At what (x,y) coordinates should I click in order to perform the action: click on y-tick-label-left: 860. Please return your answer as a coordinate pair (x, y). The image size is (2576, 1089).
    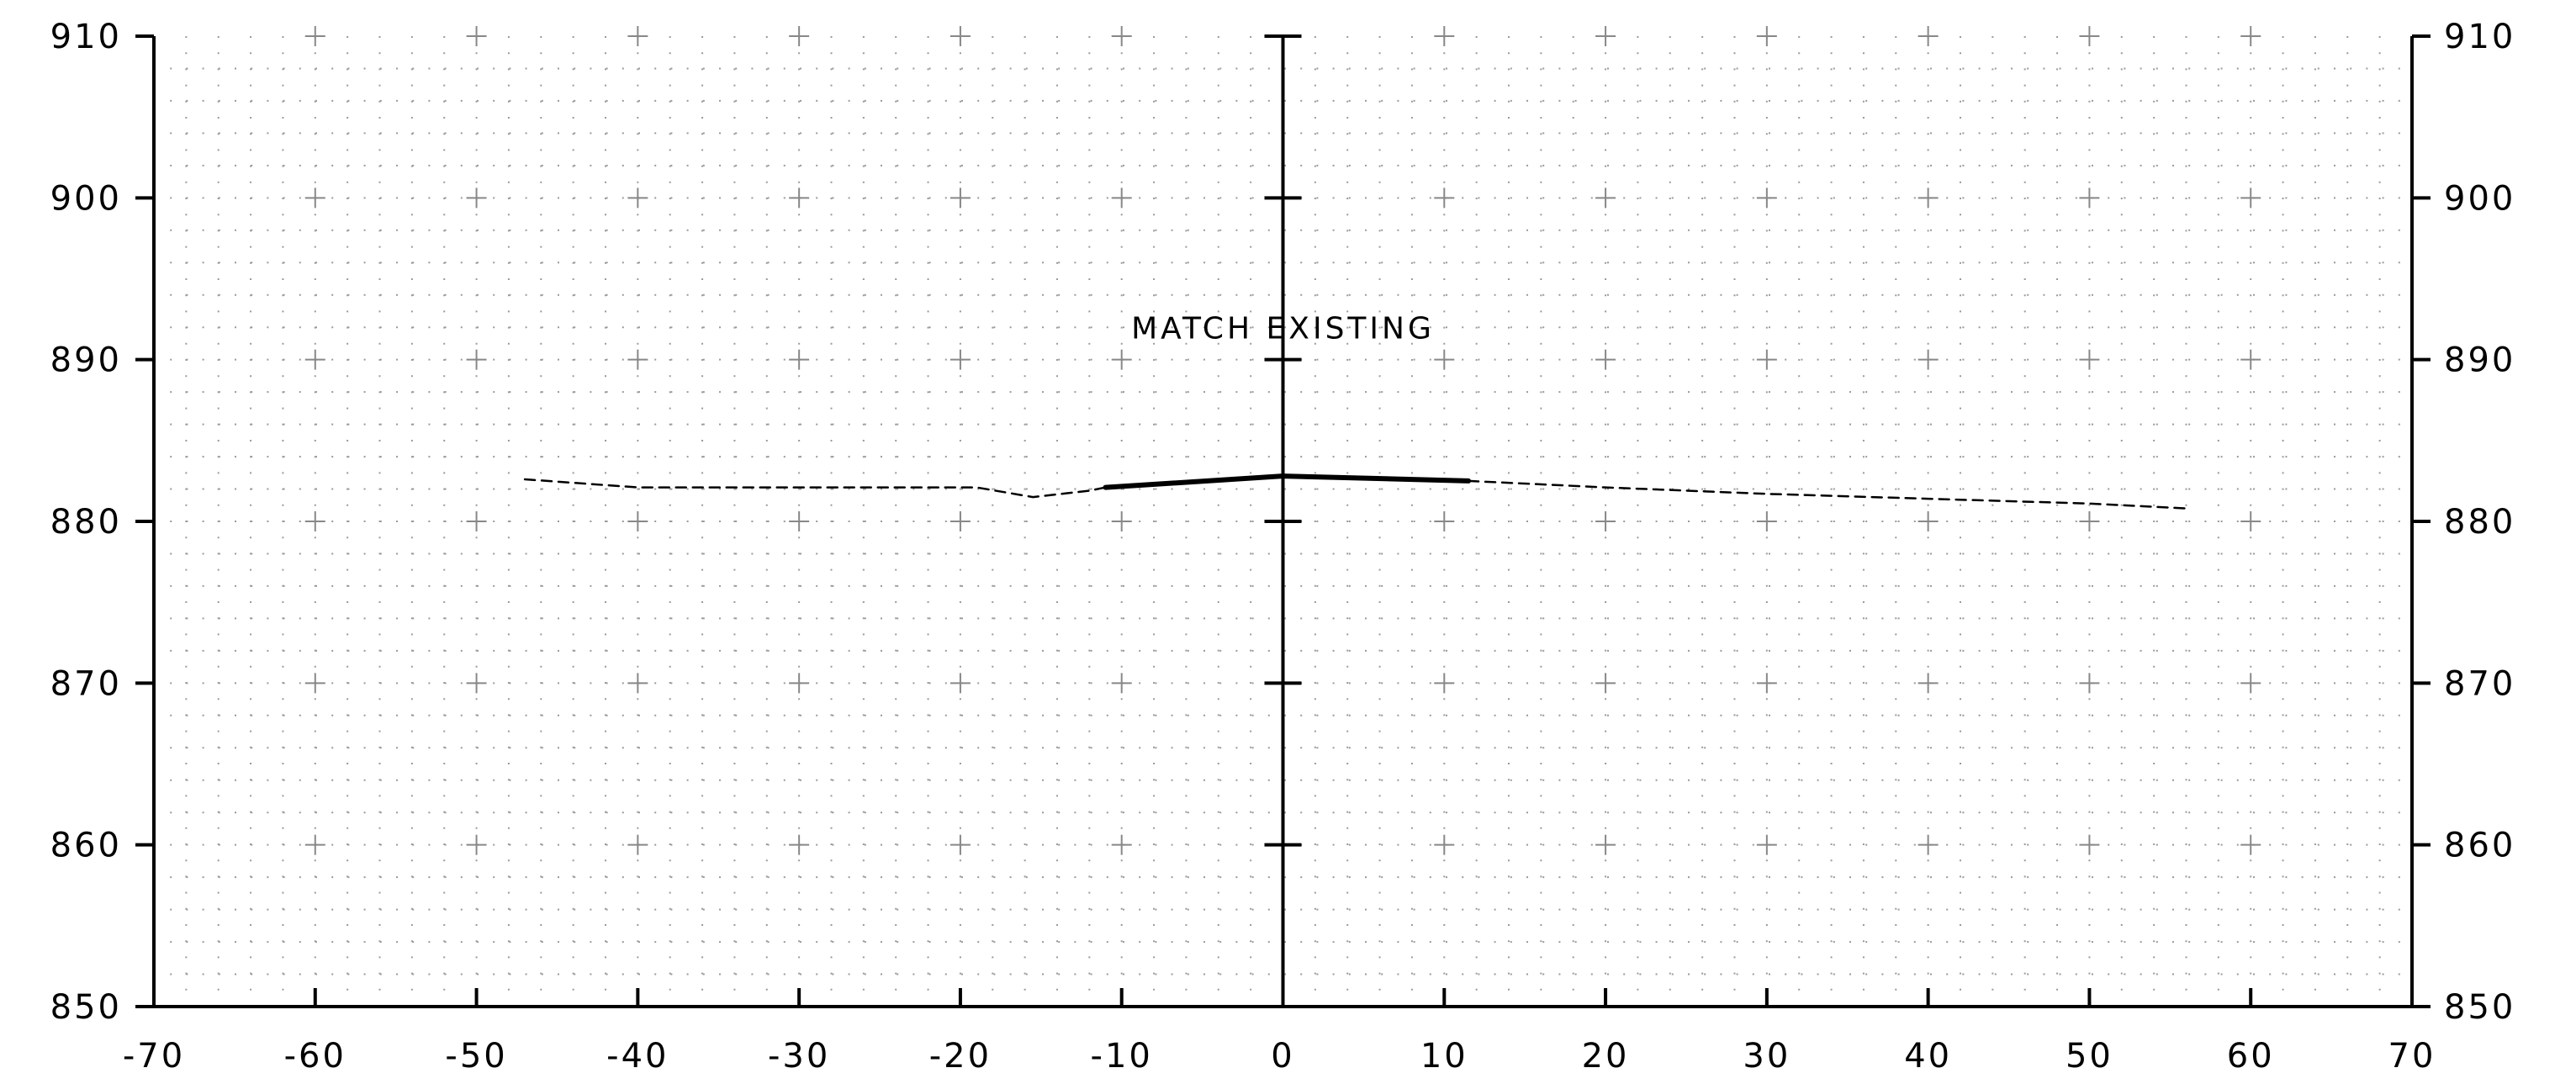
    Looking at the image, I should click on (86, 846).